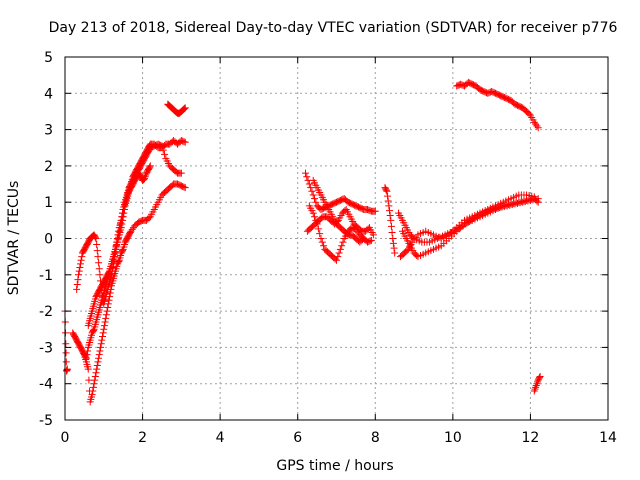  I want to click on y-tick-label: 5, so click(48, 58).